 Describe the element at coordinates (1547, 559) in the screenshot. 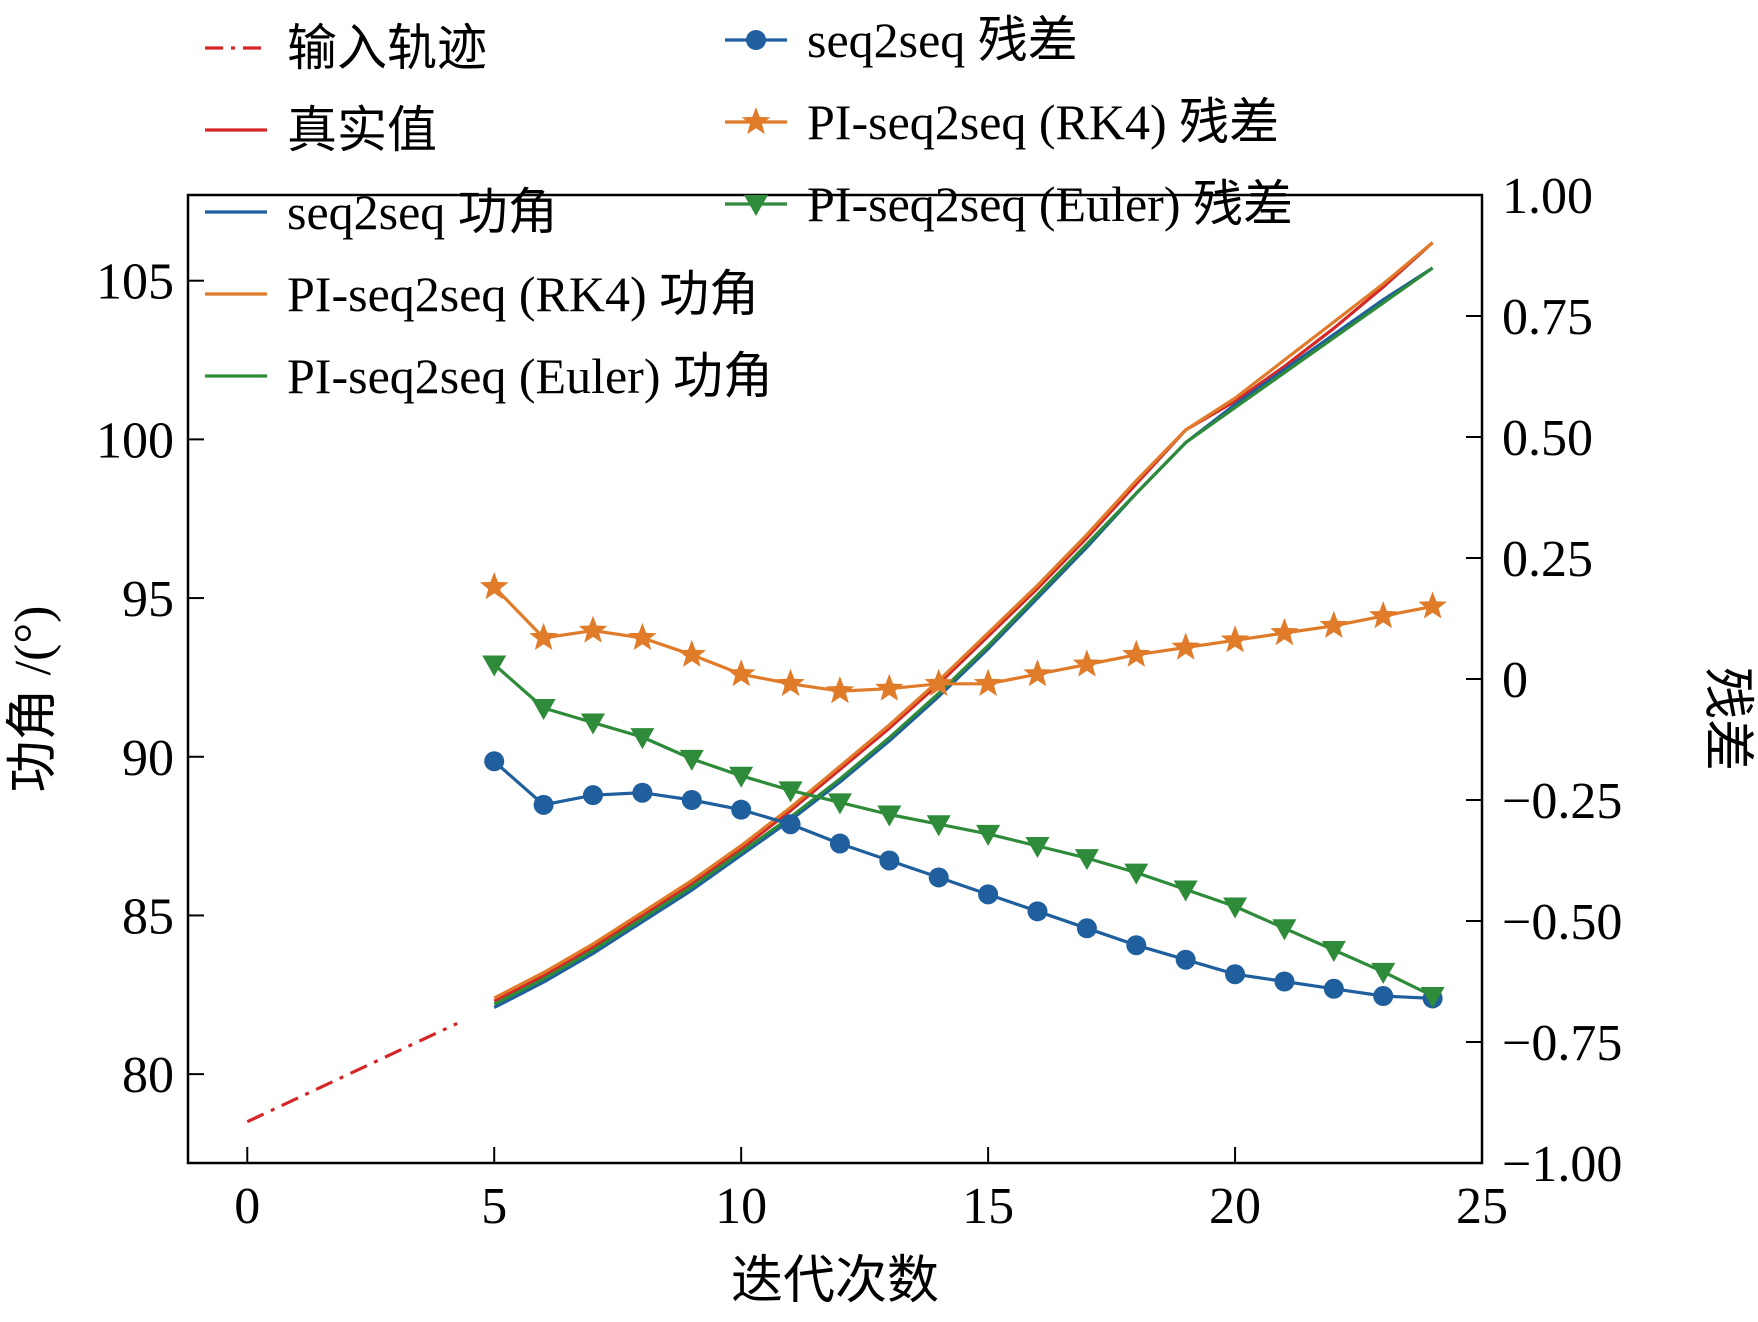

I see `y2-tick-label: 0.25` at that location.